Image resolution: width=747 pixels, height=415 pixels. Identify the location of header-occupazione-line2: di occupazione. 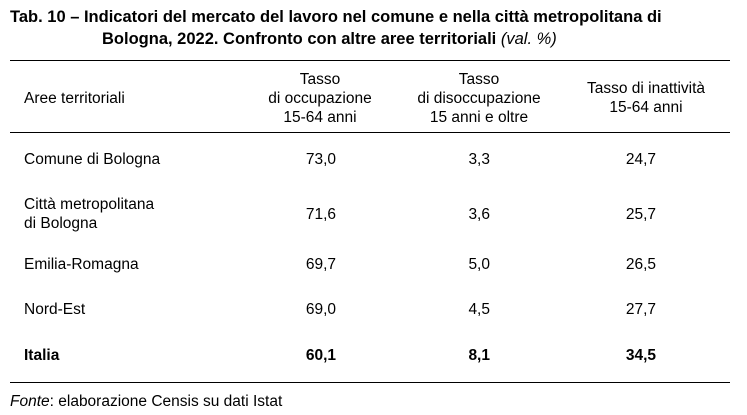
(320, 98).